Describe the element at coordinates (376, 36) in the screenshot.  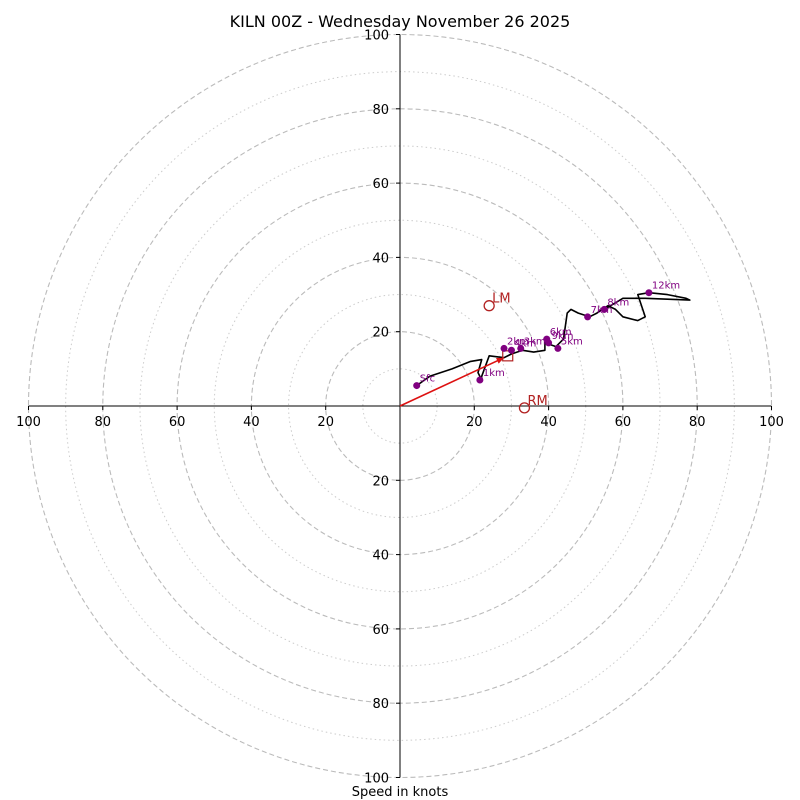
I see `tick-label-up-100: 100` at that location.